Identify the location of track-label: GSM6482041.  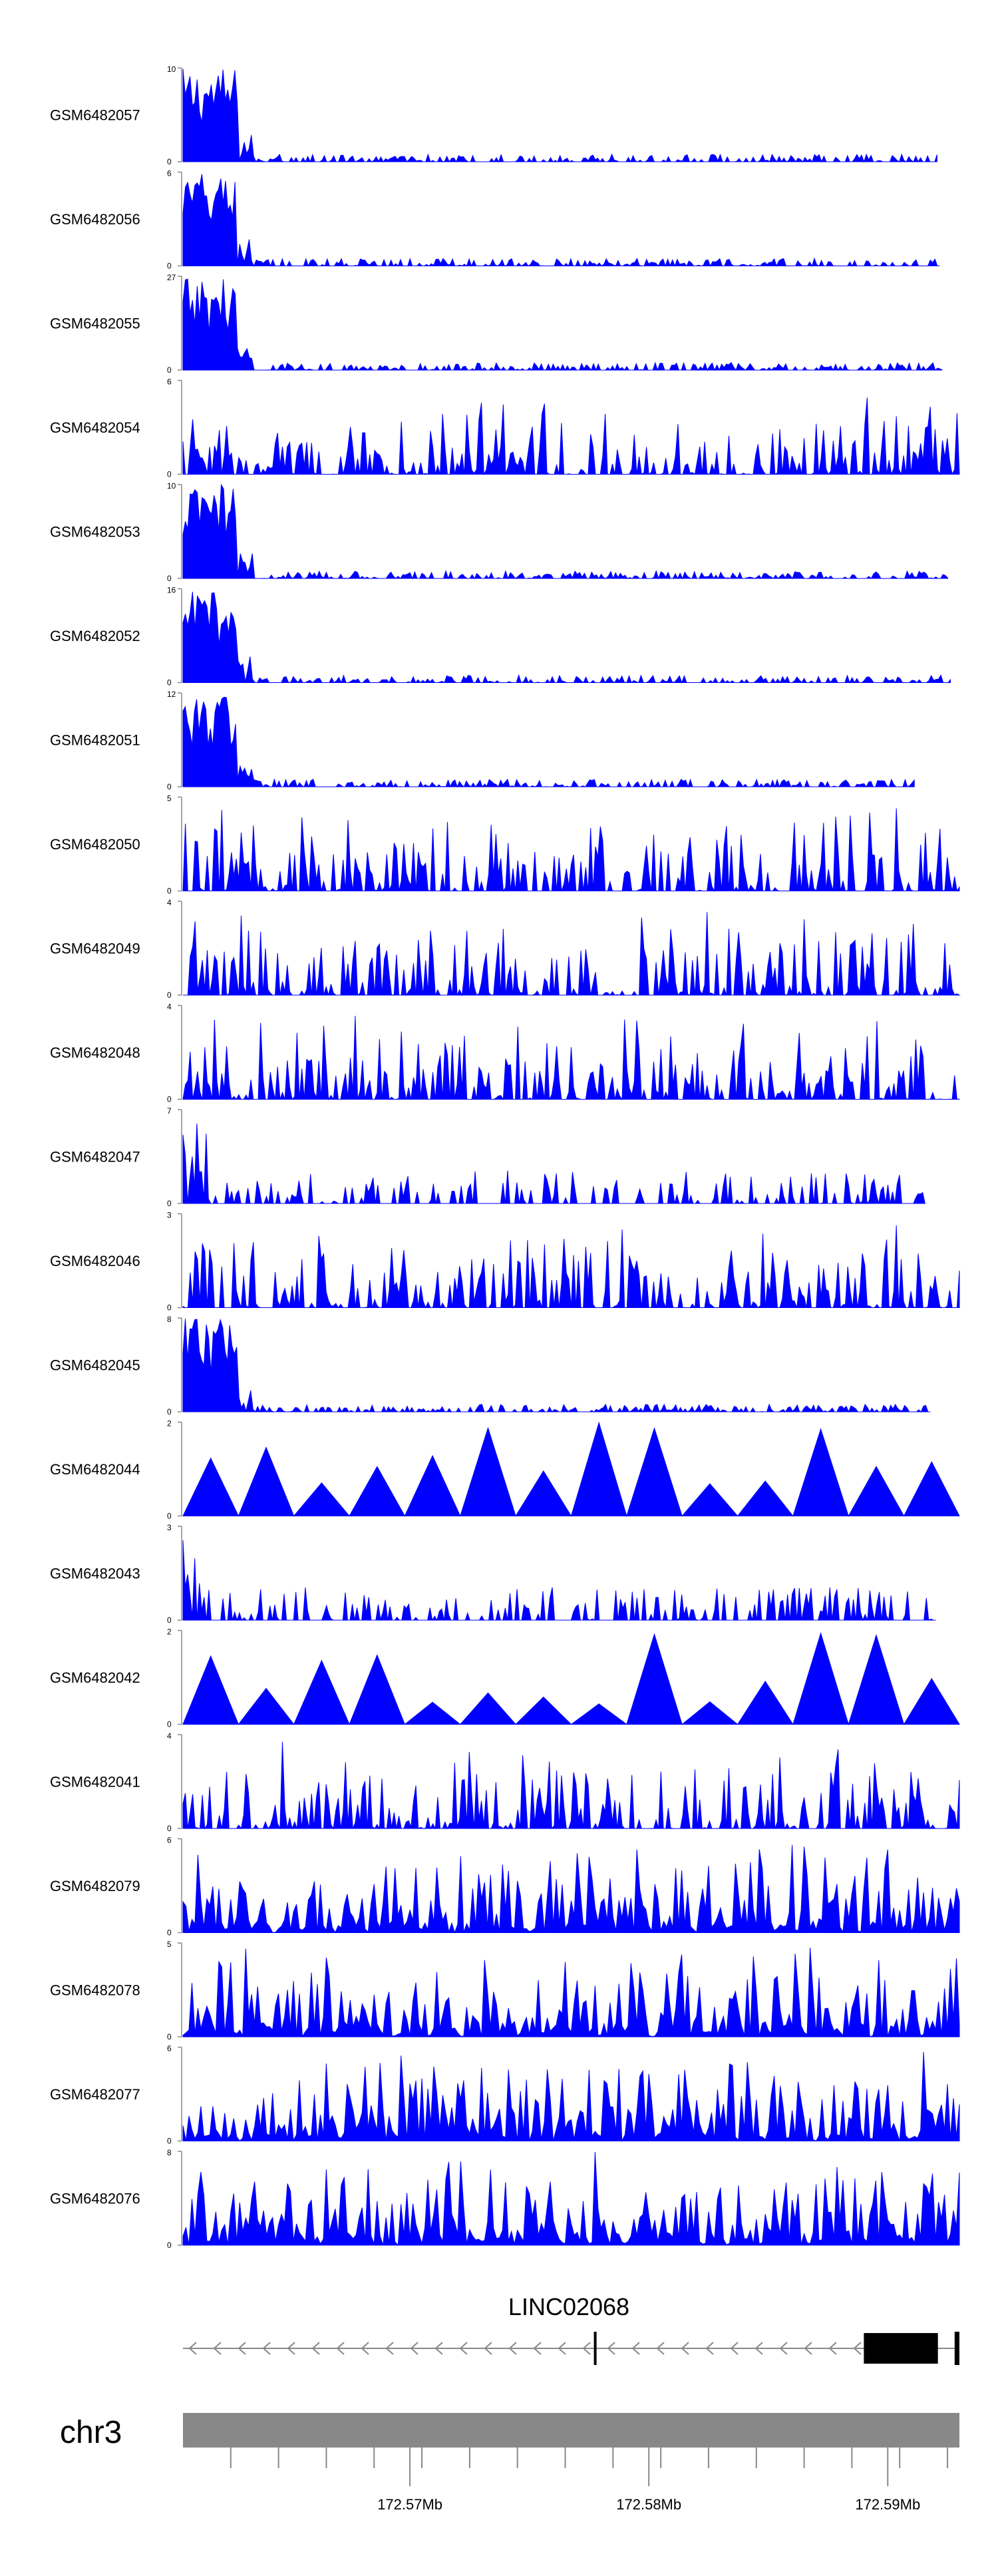
(95, 1782).